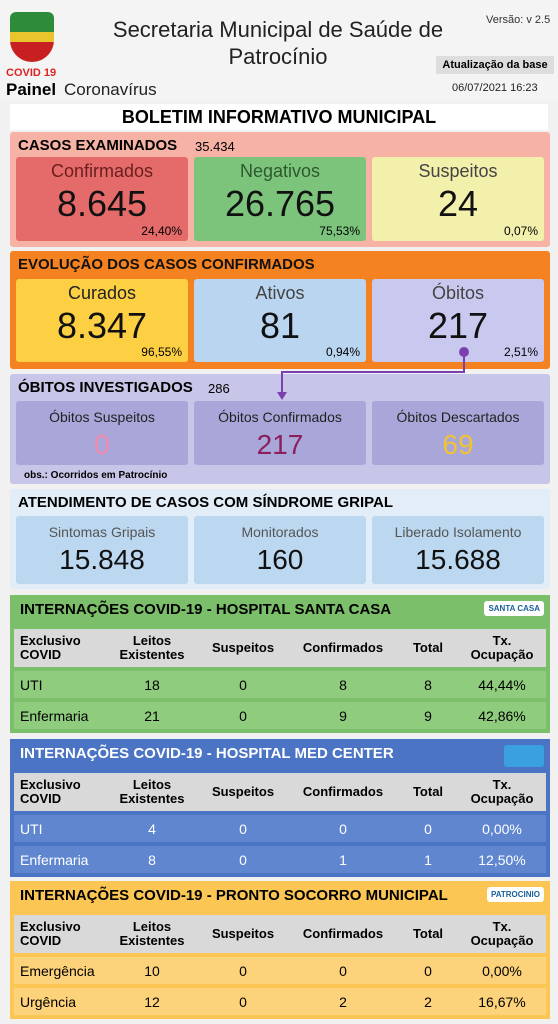 The height and width of the screenshot is (1024, 558). I want to click on cell: Enfermaria, so click(54, 715).